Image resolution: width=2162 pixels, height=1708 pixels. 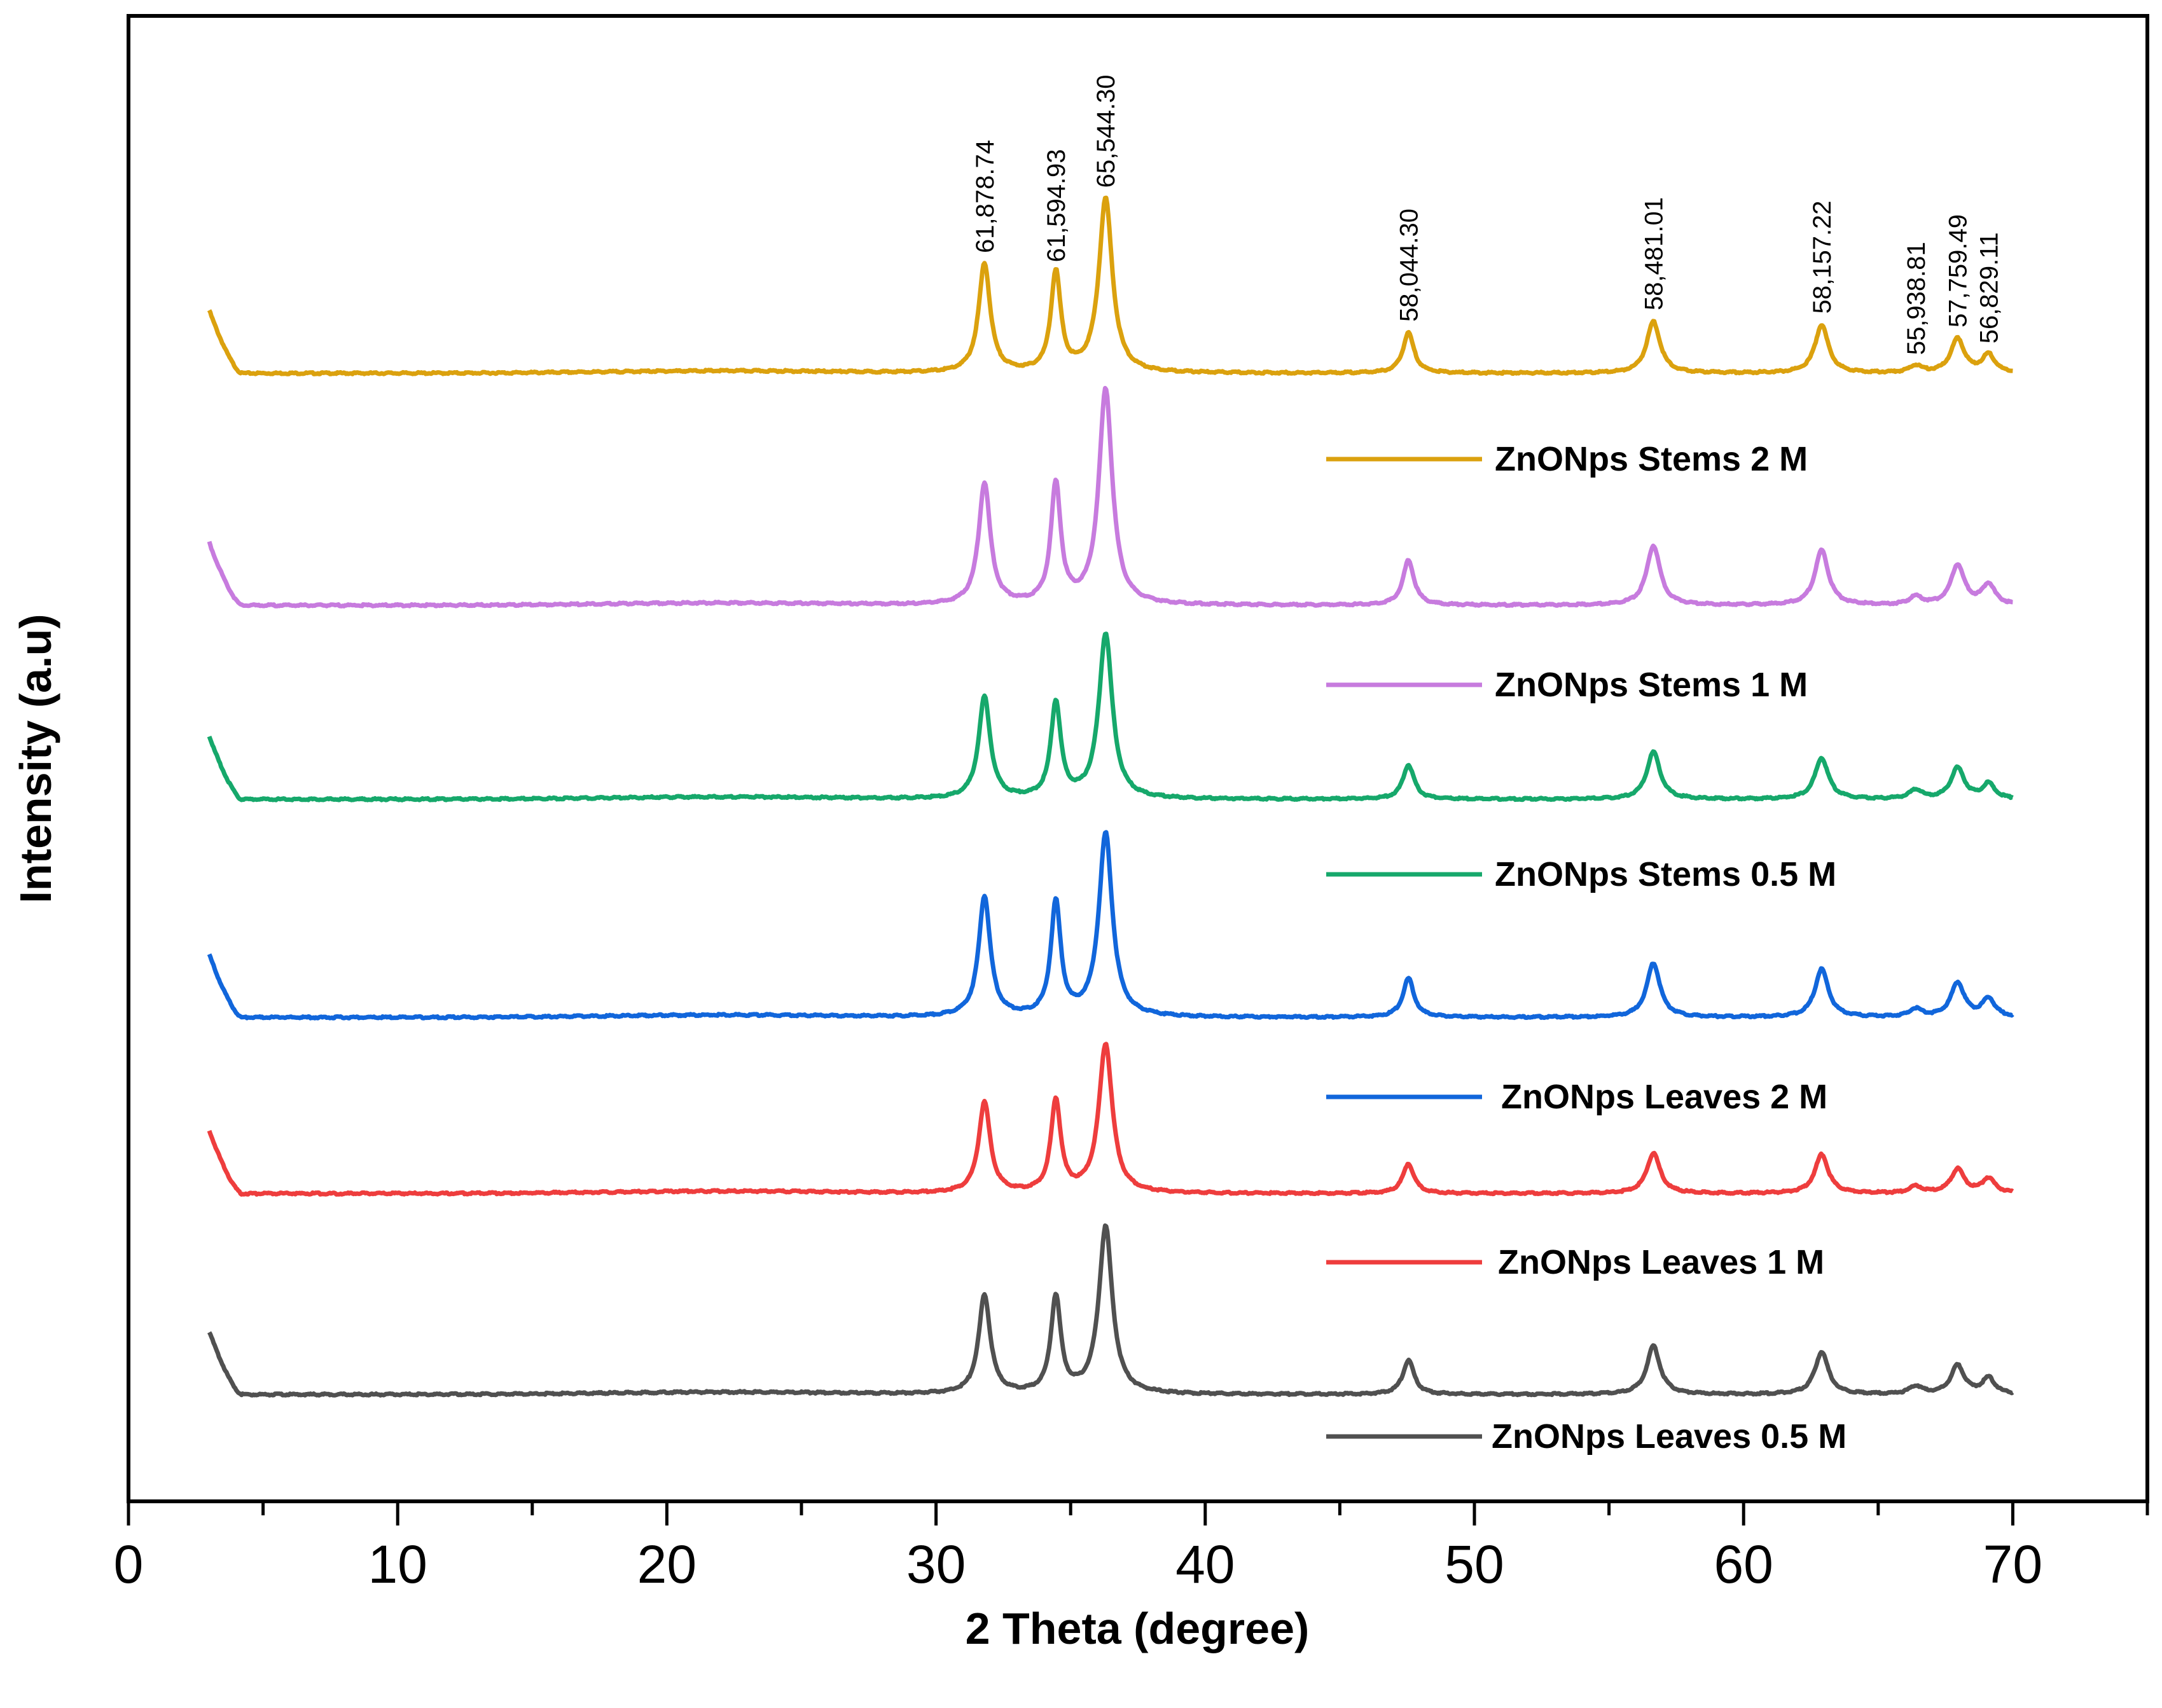 I want to click on legend-label-5: ZnONps Leaves 1 M, so click(x=1661, y=1262).